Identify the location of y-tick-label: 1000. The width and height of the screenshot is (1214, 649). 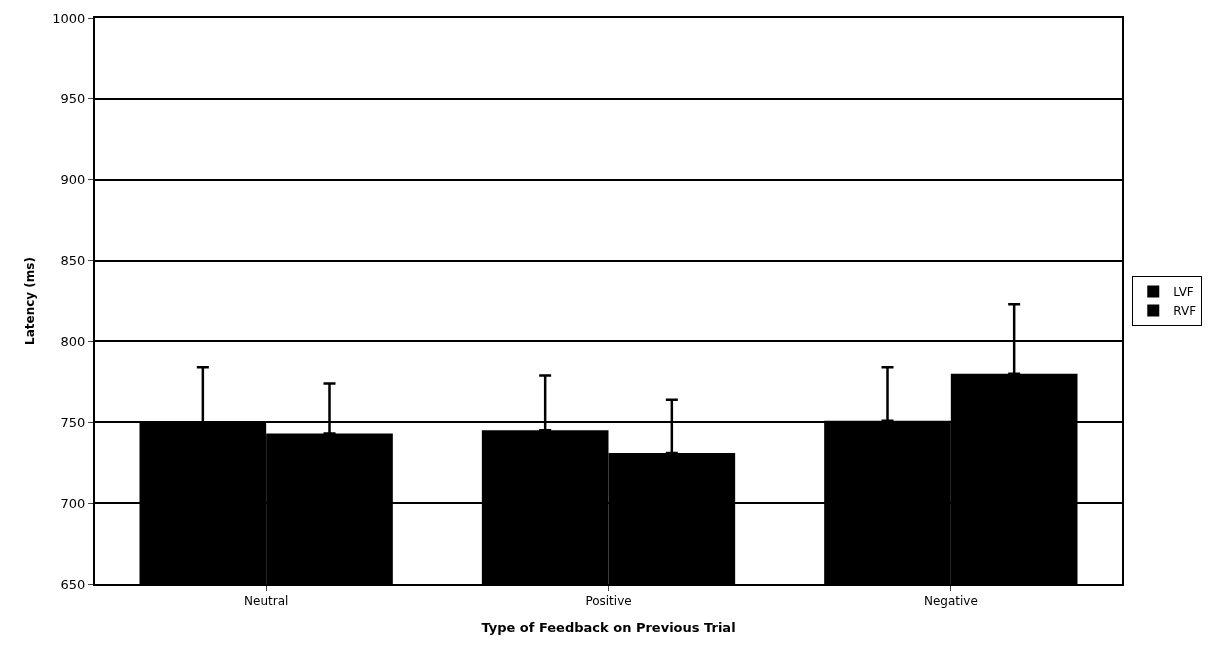
(69, 18).